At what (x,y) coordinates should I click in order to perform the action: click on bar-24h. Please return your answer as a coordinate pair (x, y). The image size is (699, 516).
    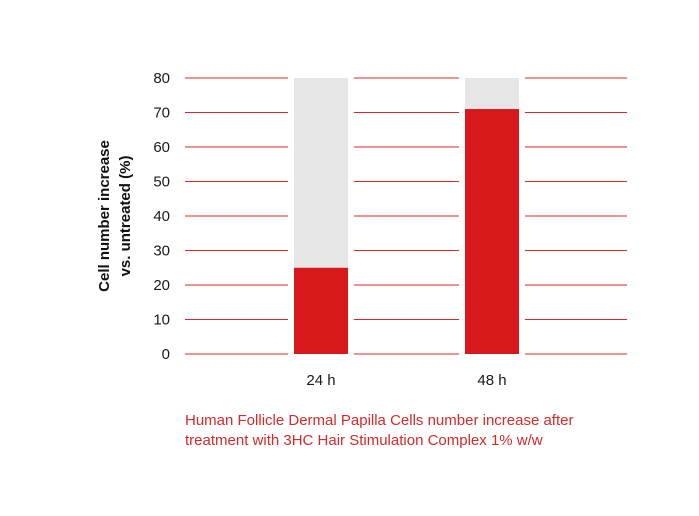
    Looking at the image, I should click on (321, 310).